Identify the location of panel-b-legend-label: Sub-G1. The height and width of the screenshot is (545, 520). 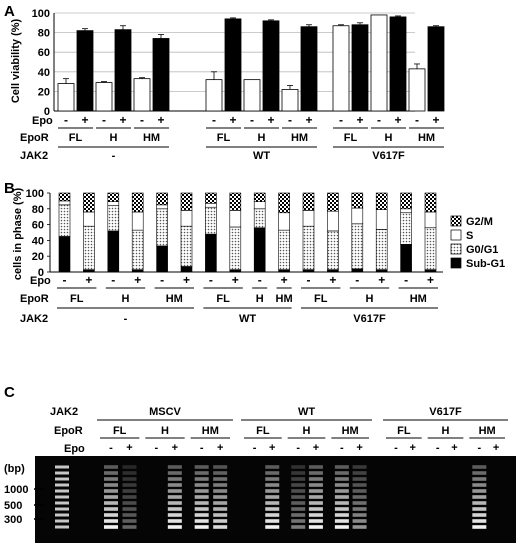
(485, 264).